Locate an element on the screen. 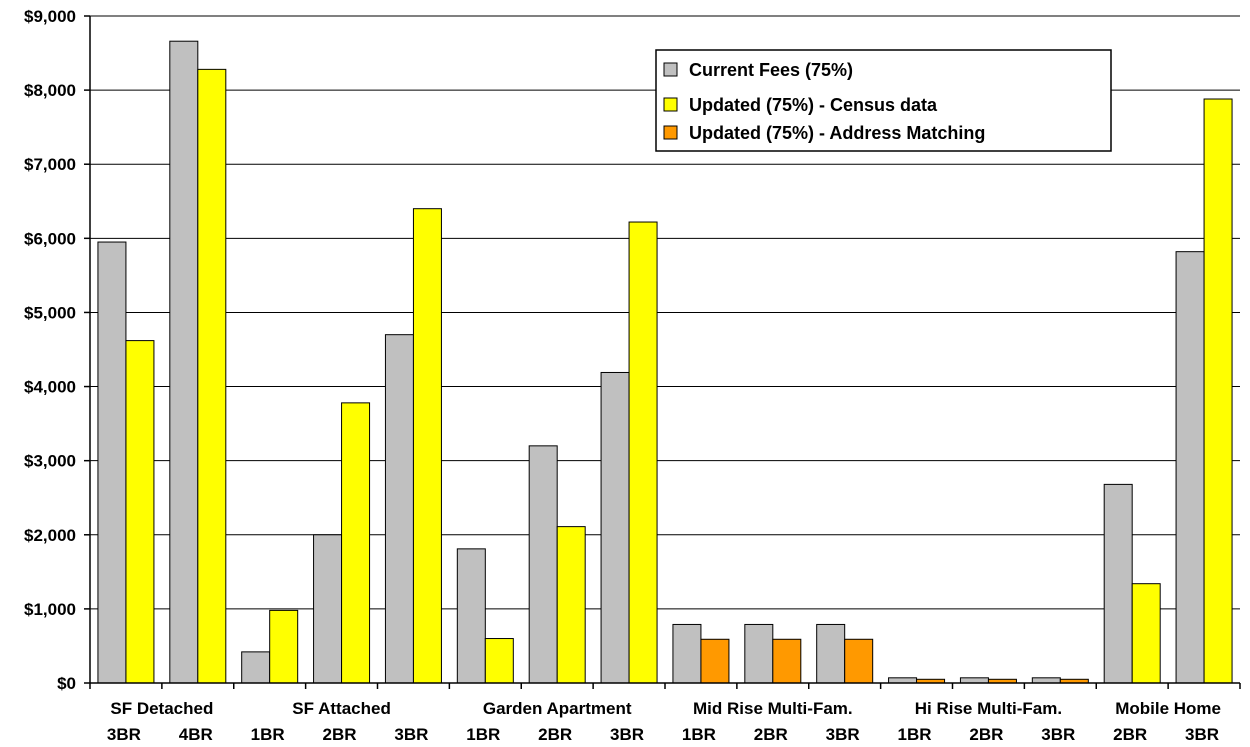 The width and height of the screenshot is (1250, 747). group-label: Mid Rise Multi-Fam. is located at coordinates (773, 708).